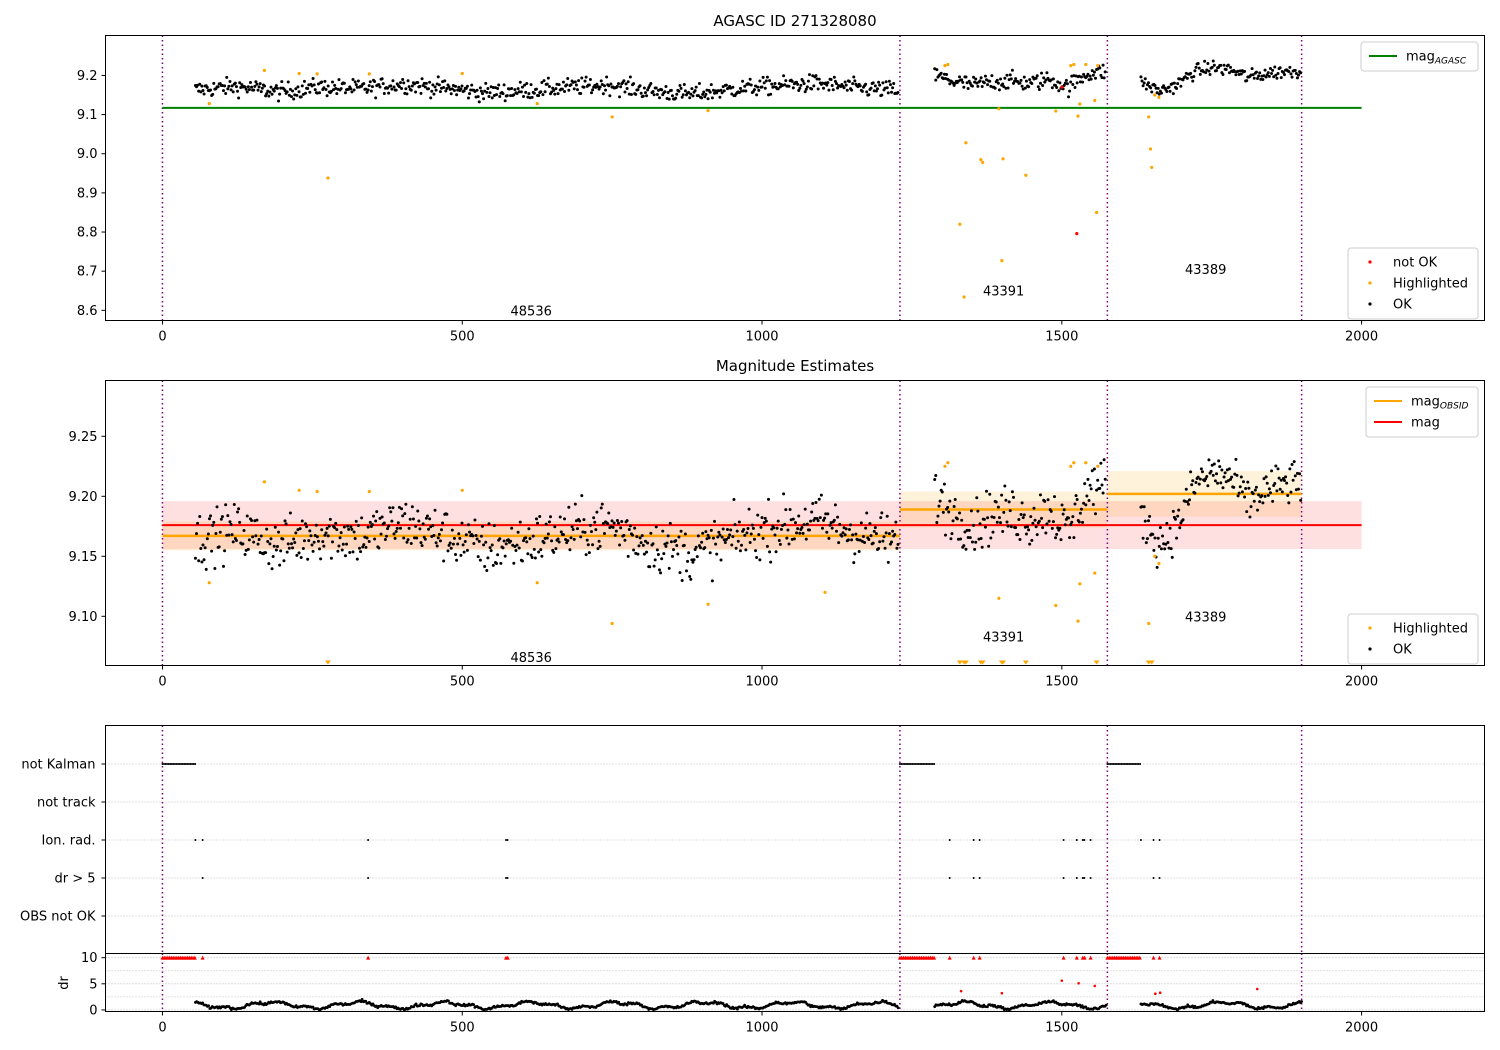  Describe the element at coordinates (462, 682) in the screenshot. I see `estimates-xtick-label: 500` at that location.